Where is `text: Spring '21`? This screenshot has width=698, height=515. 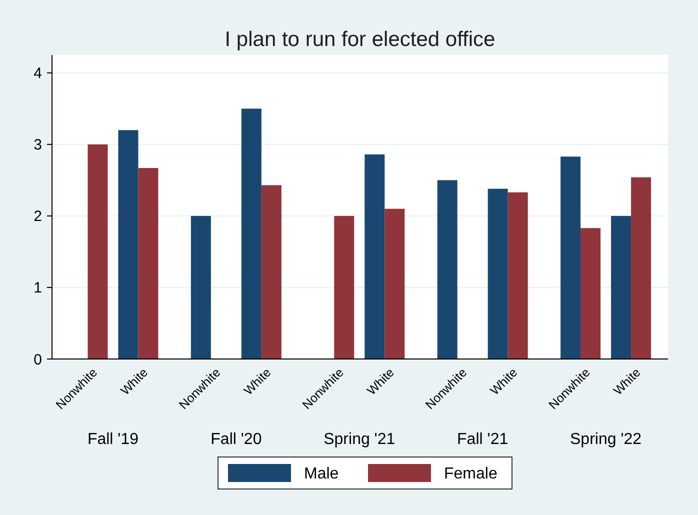 text: Spring '21 is located at coordinates (360, 439).